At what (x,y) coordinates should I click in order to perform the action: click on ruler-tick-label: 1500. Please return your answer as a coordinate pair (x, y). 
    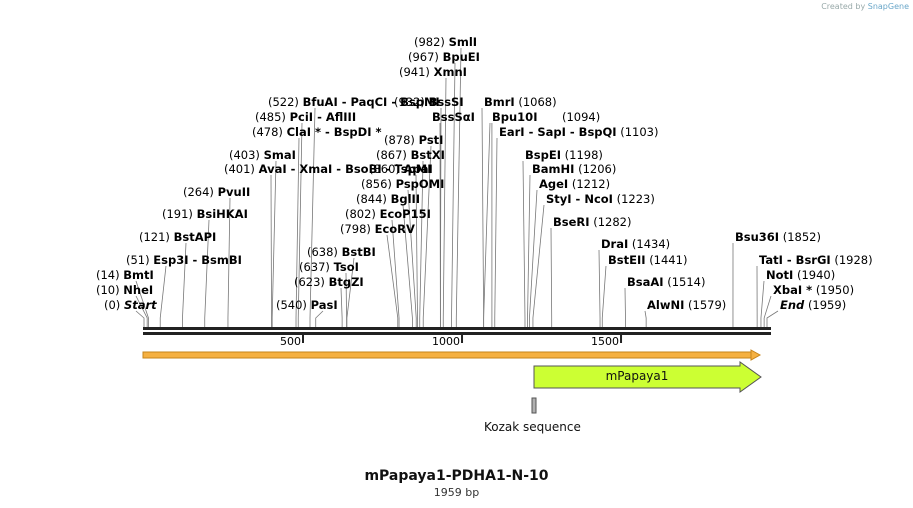
    Looking at the image, I should click on (605, 341).